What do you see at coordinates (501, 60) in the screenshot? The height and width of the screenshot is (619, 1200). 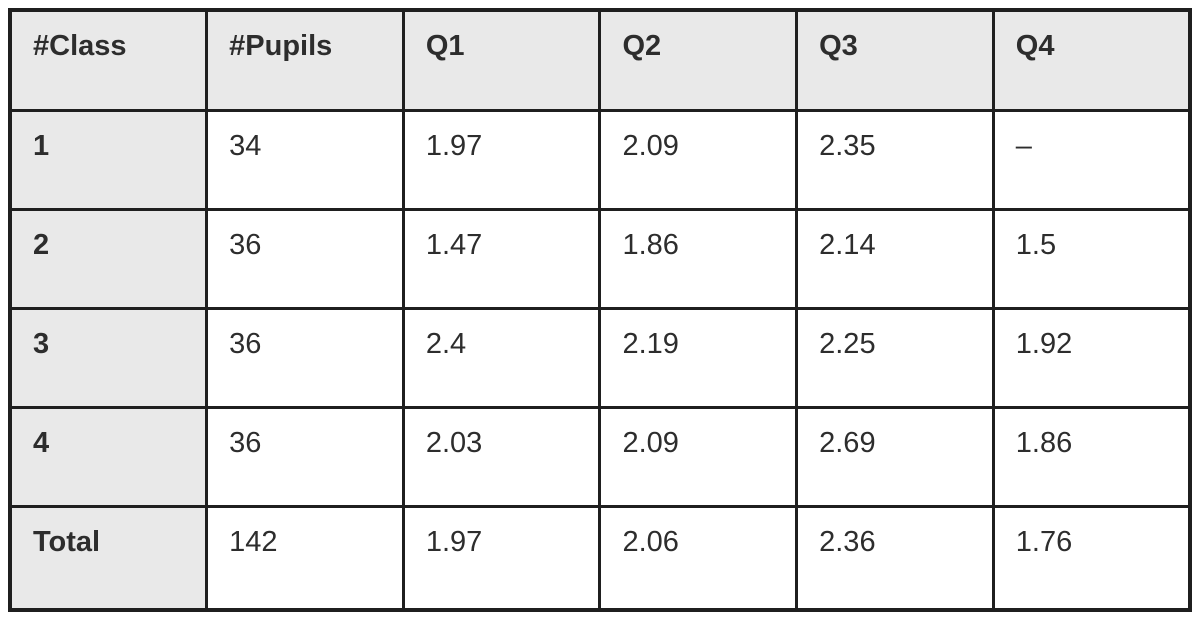 I see `header-cell-q1: Q1` at bounding box center [501, 60].